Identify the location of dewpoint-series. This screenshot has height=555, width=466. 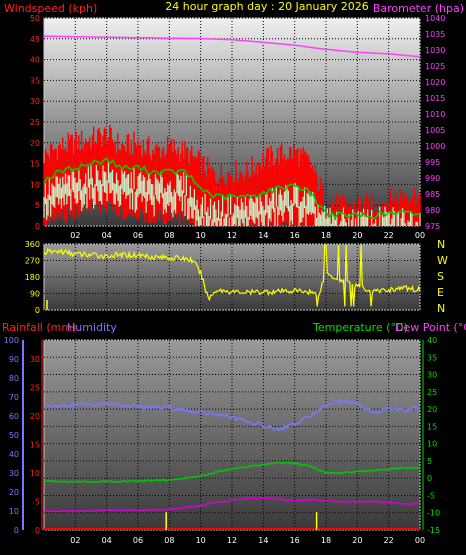
(232, 505).